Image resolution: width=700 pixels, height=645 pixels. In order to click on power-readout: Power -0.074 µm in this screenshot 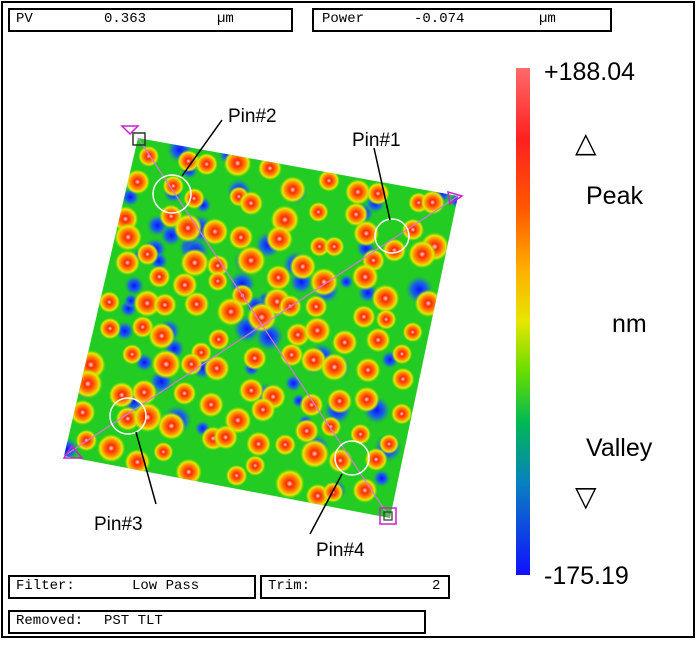, I will do `click(462, 20)`.